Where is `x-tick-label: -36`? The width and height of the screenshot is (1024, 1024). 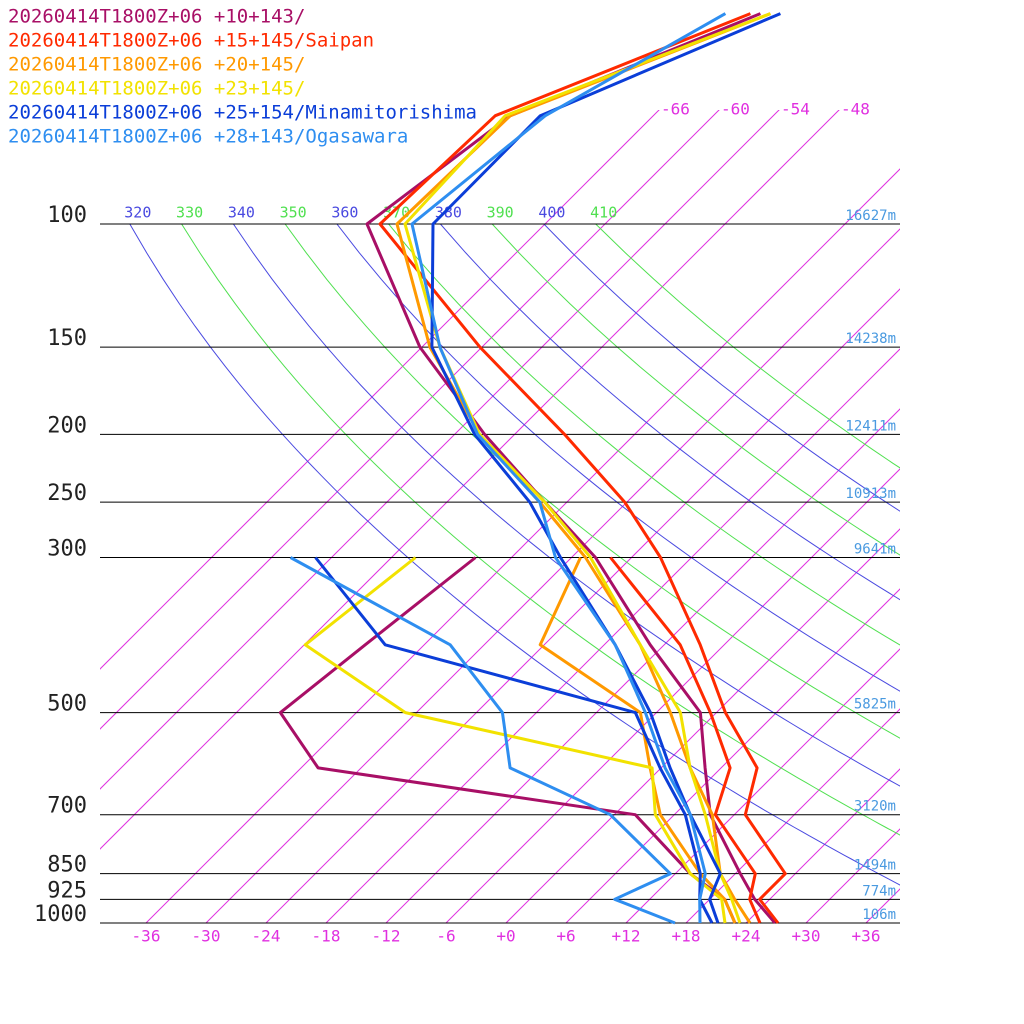
x-tick-label: -36 is located at coordinates (146, 936).